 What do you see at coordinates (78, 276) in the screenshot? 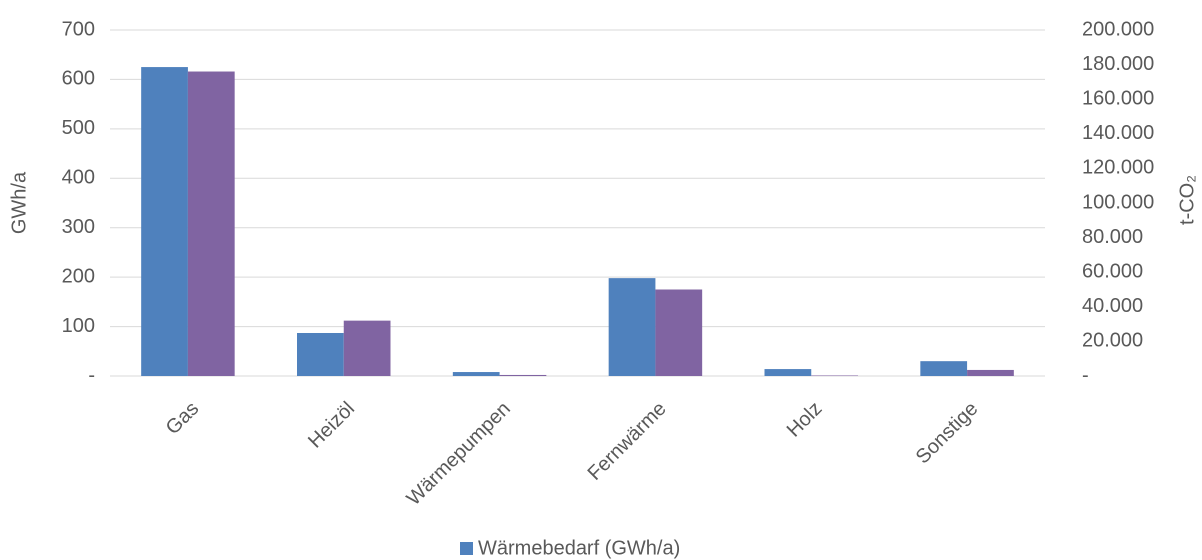
I see `y-tick-label: 200` at bounding box center [78, 276].